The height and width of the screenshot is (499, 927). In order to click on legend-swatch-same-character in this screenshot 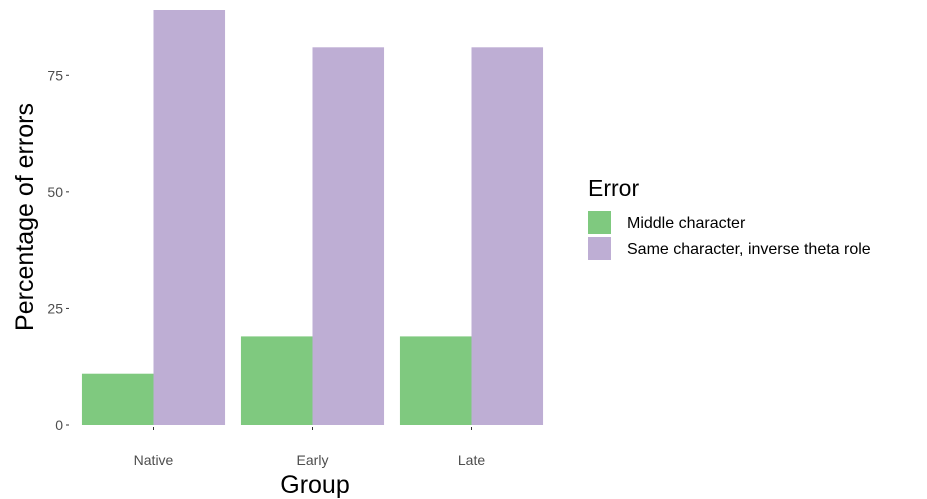, I will do `click(599, 248)`.